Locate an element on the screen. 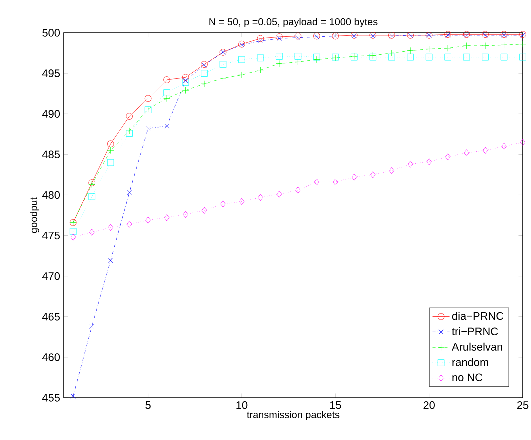  y-tick-label: 495 is located at coordinates (51, 74).